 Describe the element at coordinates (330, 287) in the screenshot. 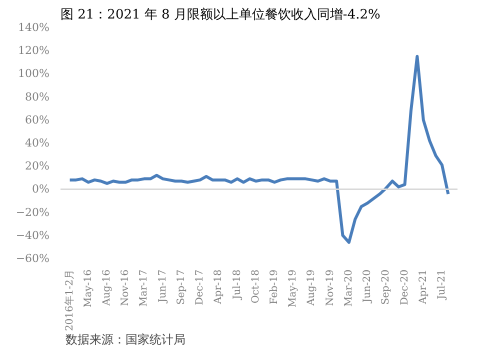

I see `x-tick-label: Nov-19` at that location.